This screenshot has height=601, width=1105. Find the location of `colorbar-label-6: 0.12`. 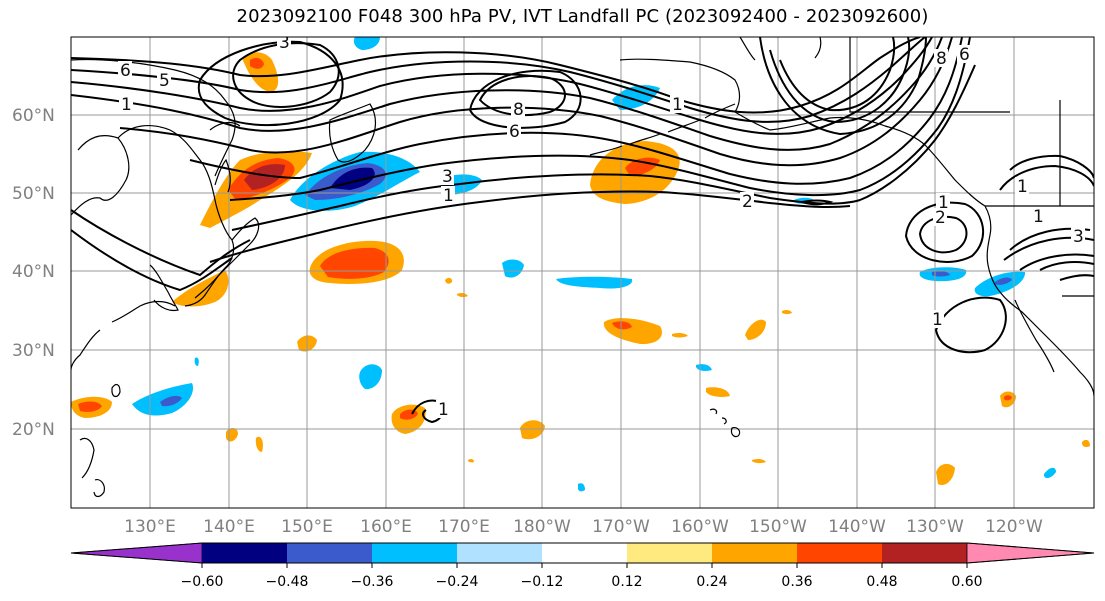

colorbar-label-6: 0.12 is located at coordinates (626, 582).